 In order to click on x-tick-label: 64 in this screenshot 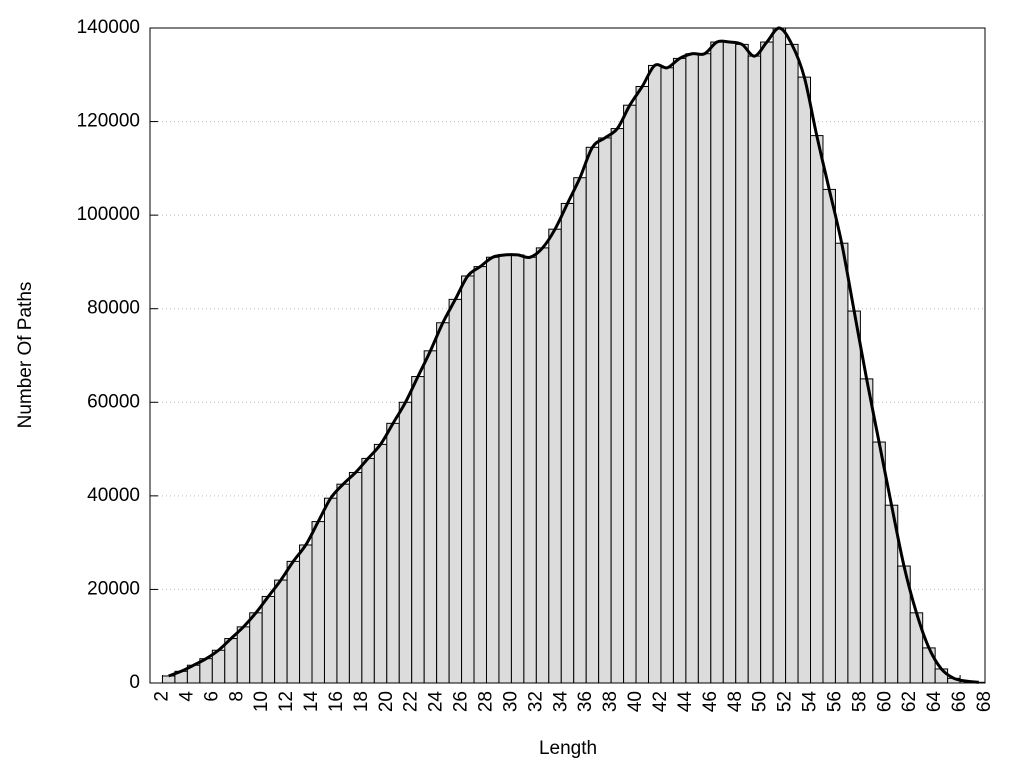, I will do `click(934, 702)`.